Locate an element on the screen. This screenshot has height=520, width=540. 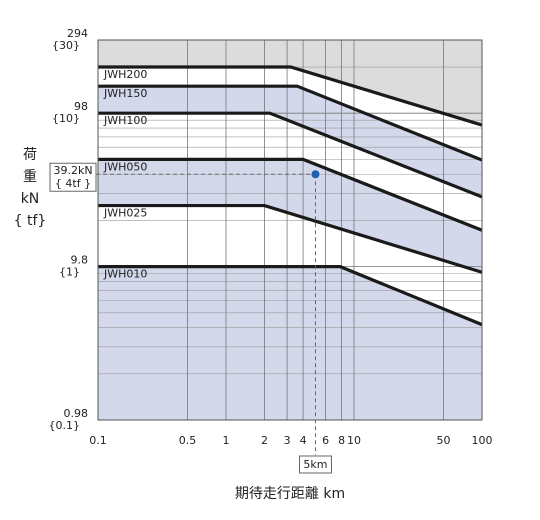
y-tick-label: 98 is located at coordinates (81, 106).